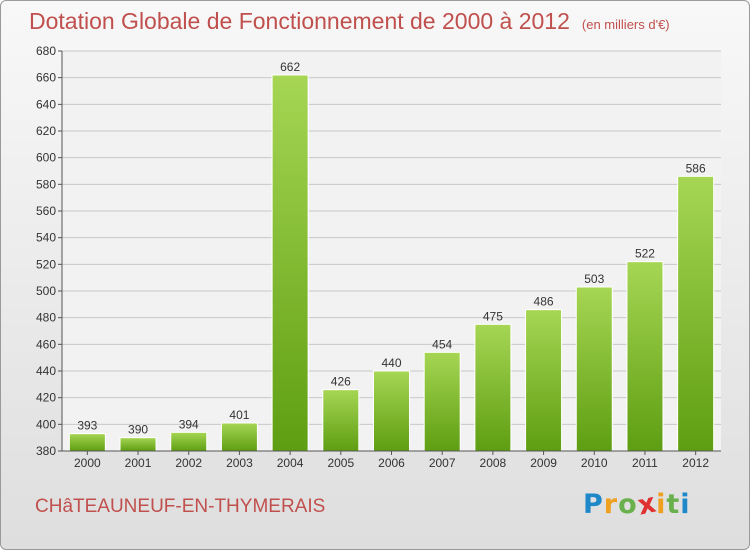  I want to click on x-tick-label: 2006, so click(391, 463).